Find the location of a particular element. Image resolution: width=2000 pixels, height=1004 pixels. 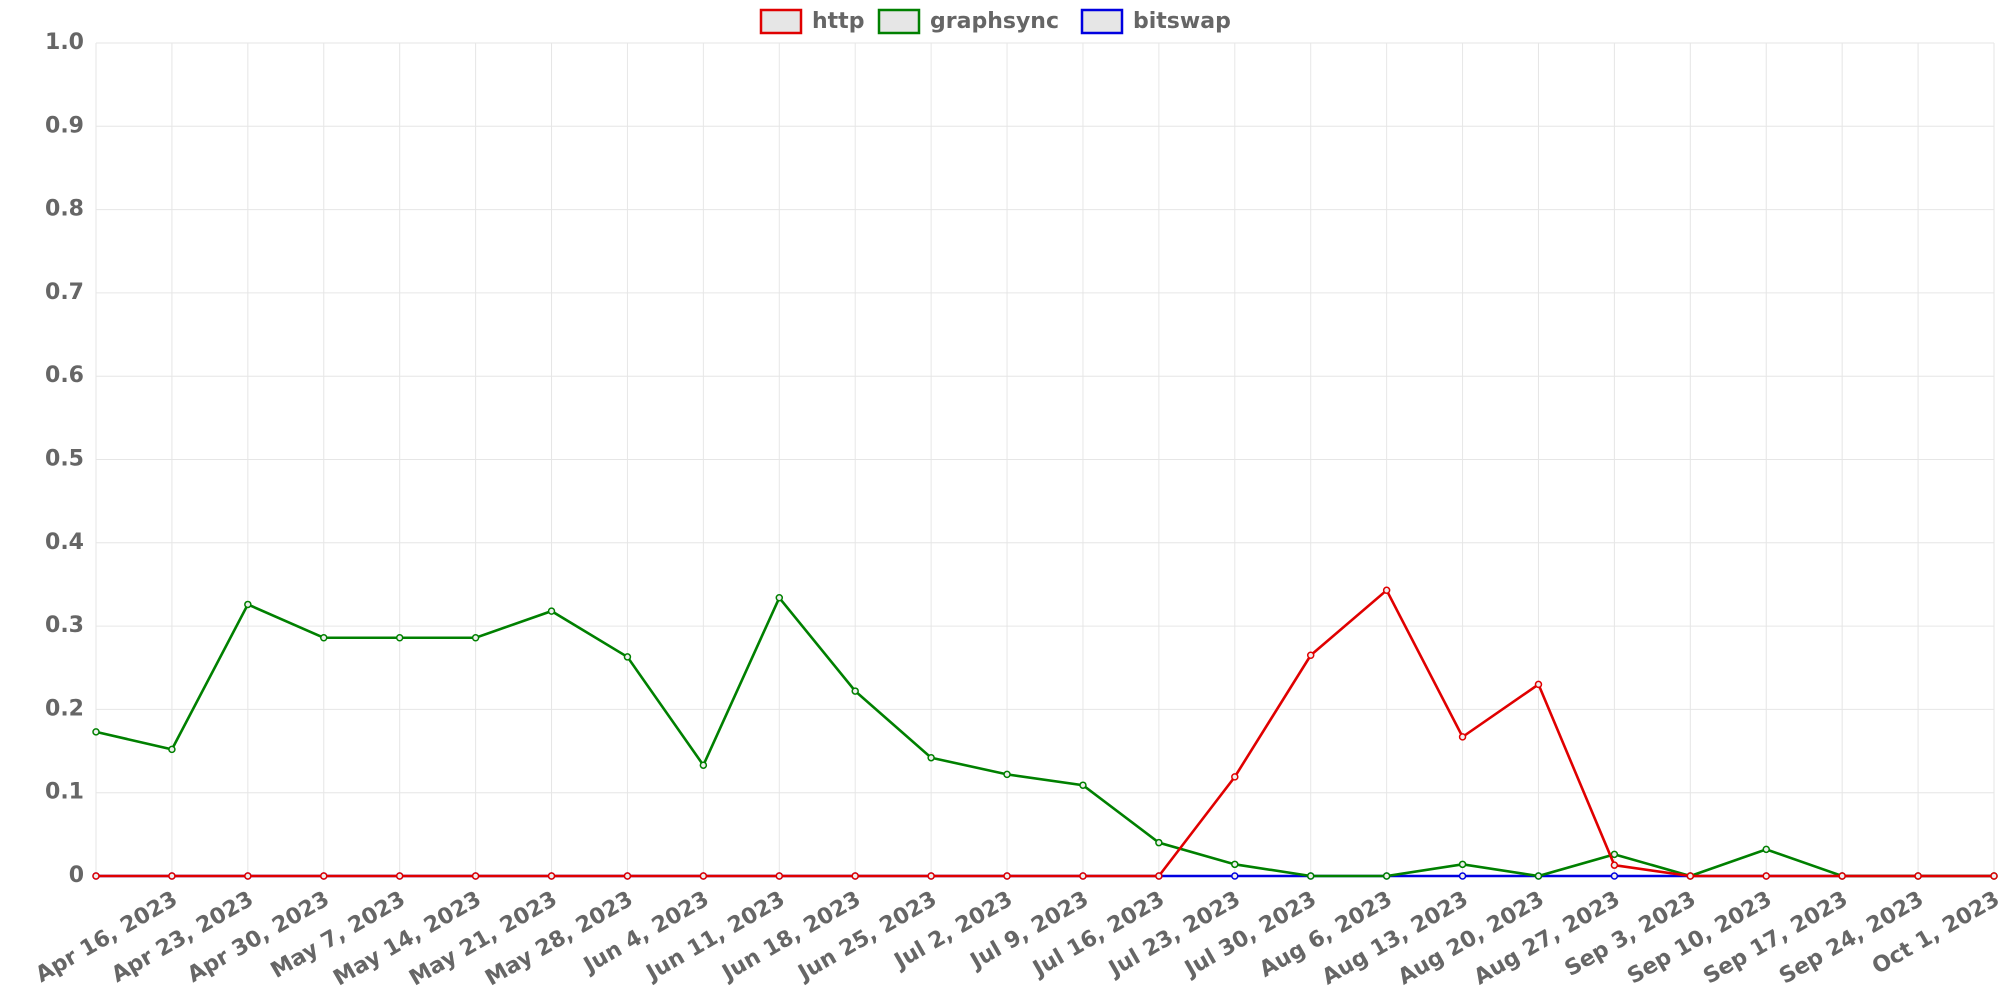

y-tick-label: 0 is located at coordinates (76, 875).